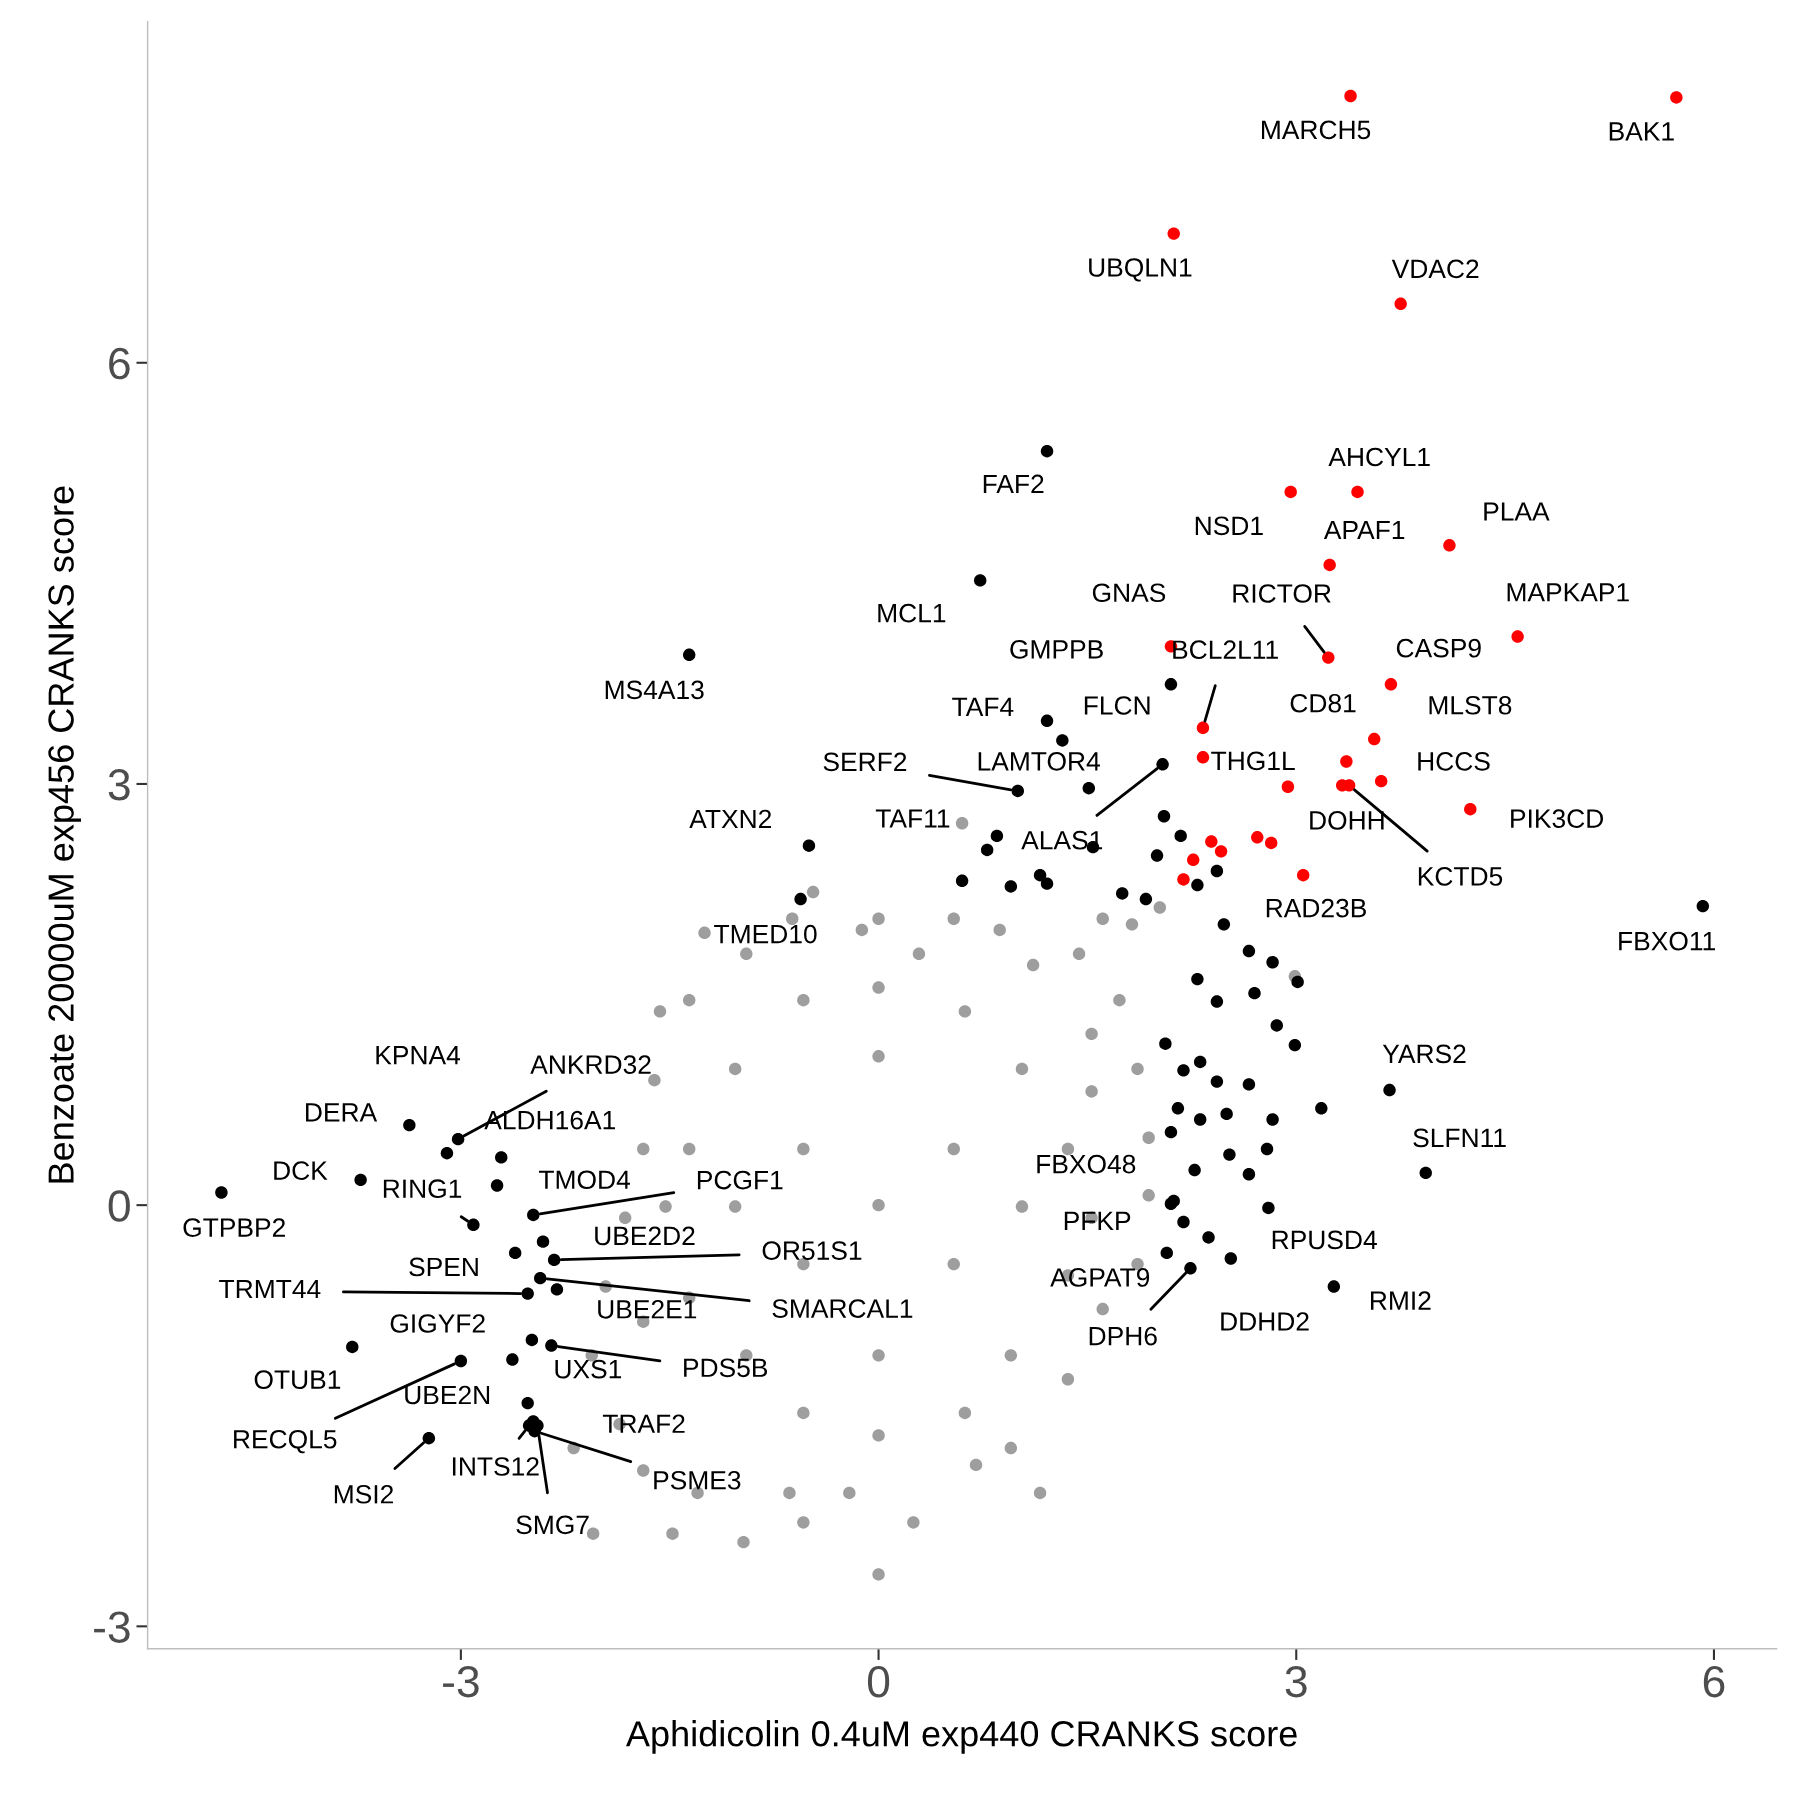 Image resolution: width=1800 pixels, height=1800 pixels. I want to click on y-axis-title: Benzoate 20000uM exp456 CRANKS score, so click(64, 834).